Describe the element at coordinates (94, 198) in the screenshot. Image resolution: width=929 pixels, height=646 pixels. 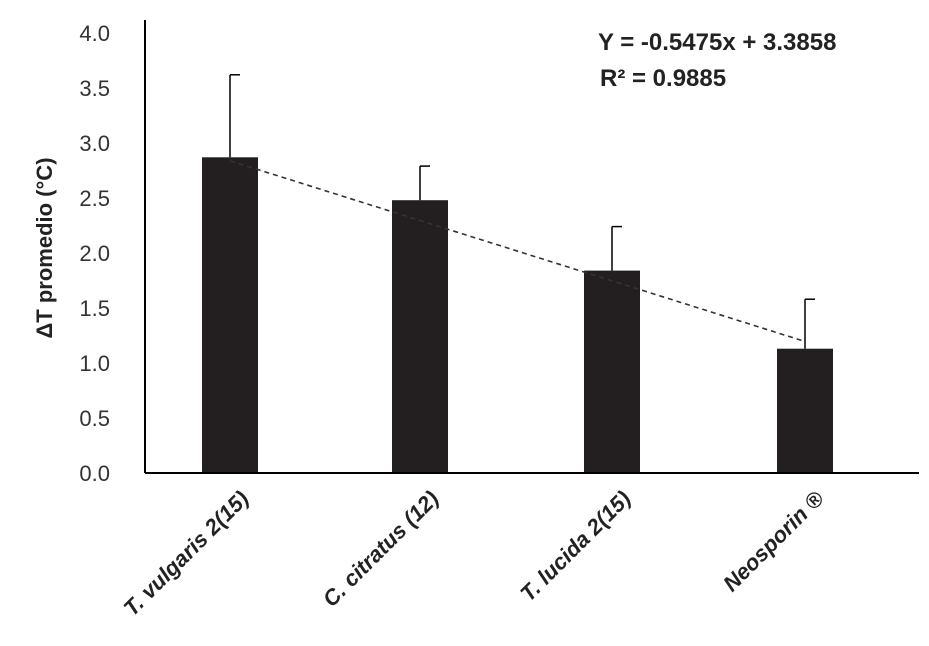
I see `y-tick-label: 2.5` at that location.